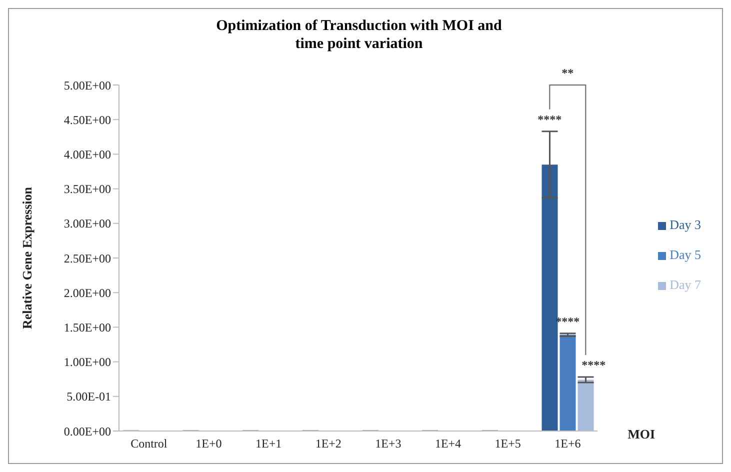  I want to click on legend-label: Day 3, so click(685, 224).